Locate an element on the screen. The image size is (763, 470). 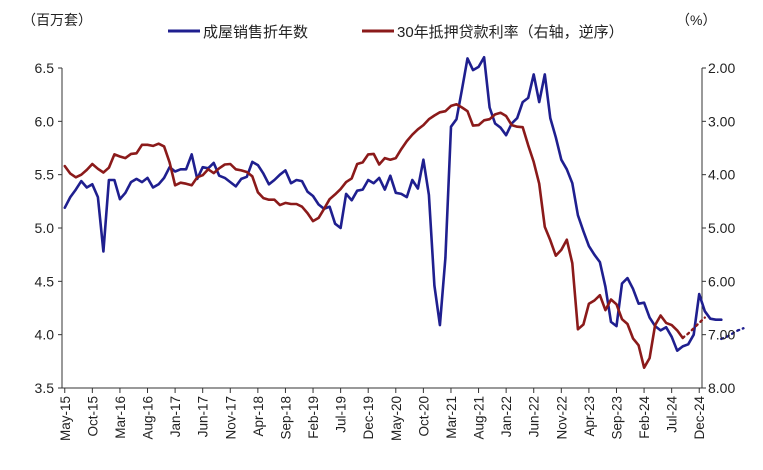
left-unit-label: （百万套） is located at coordinates (57, 20).